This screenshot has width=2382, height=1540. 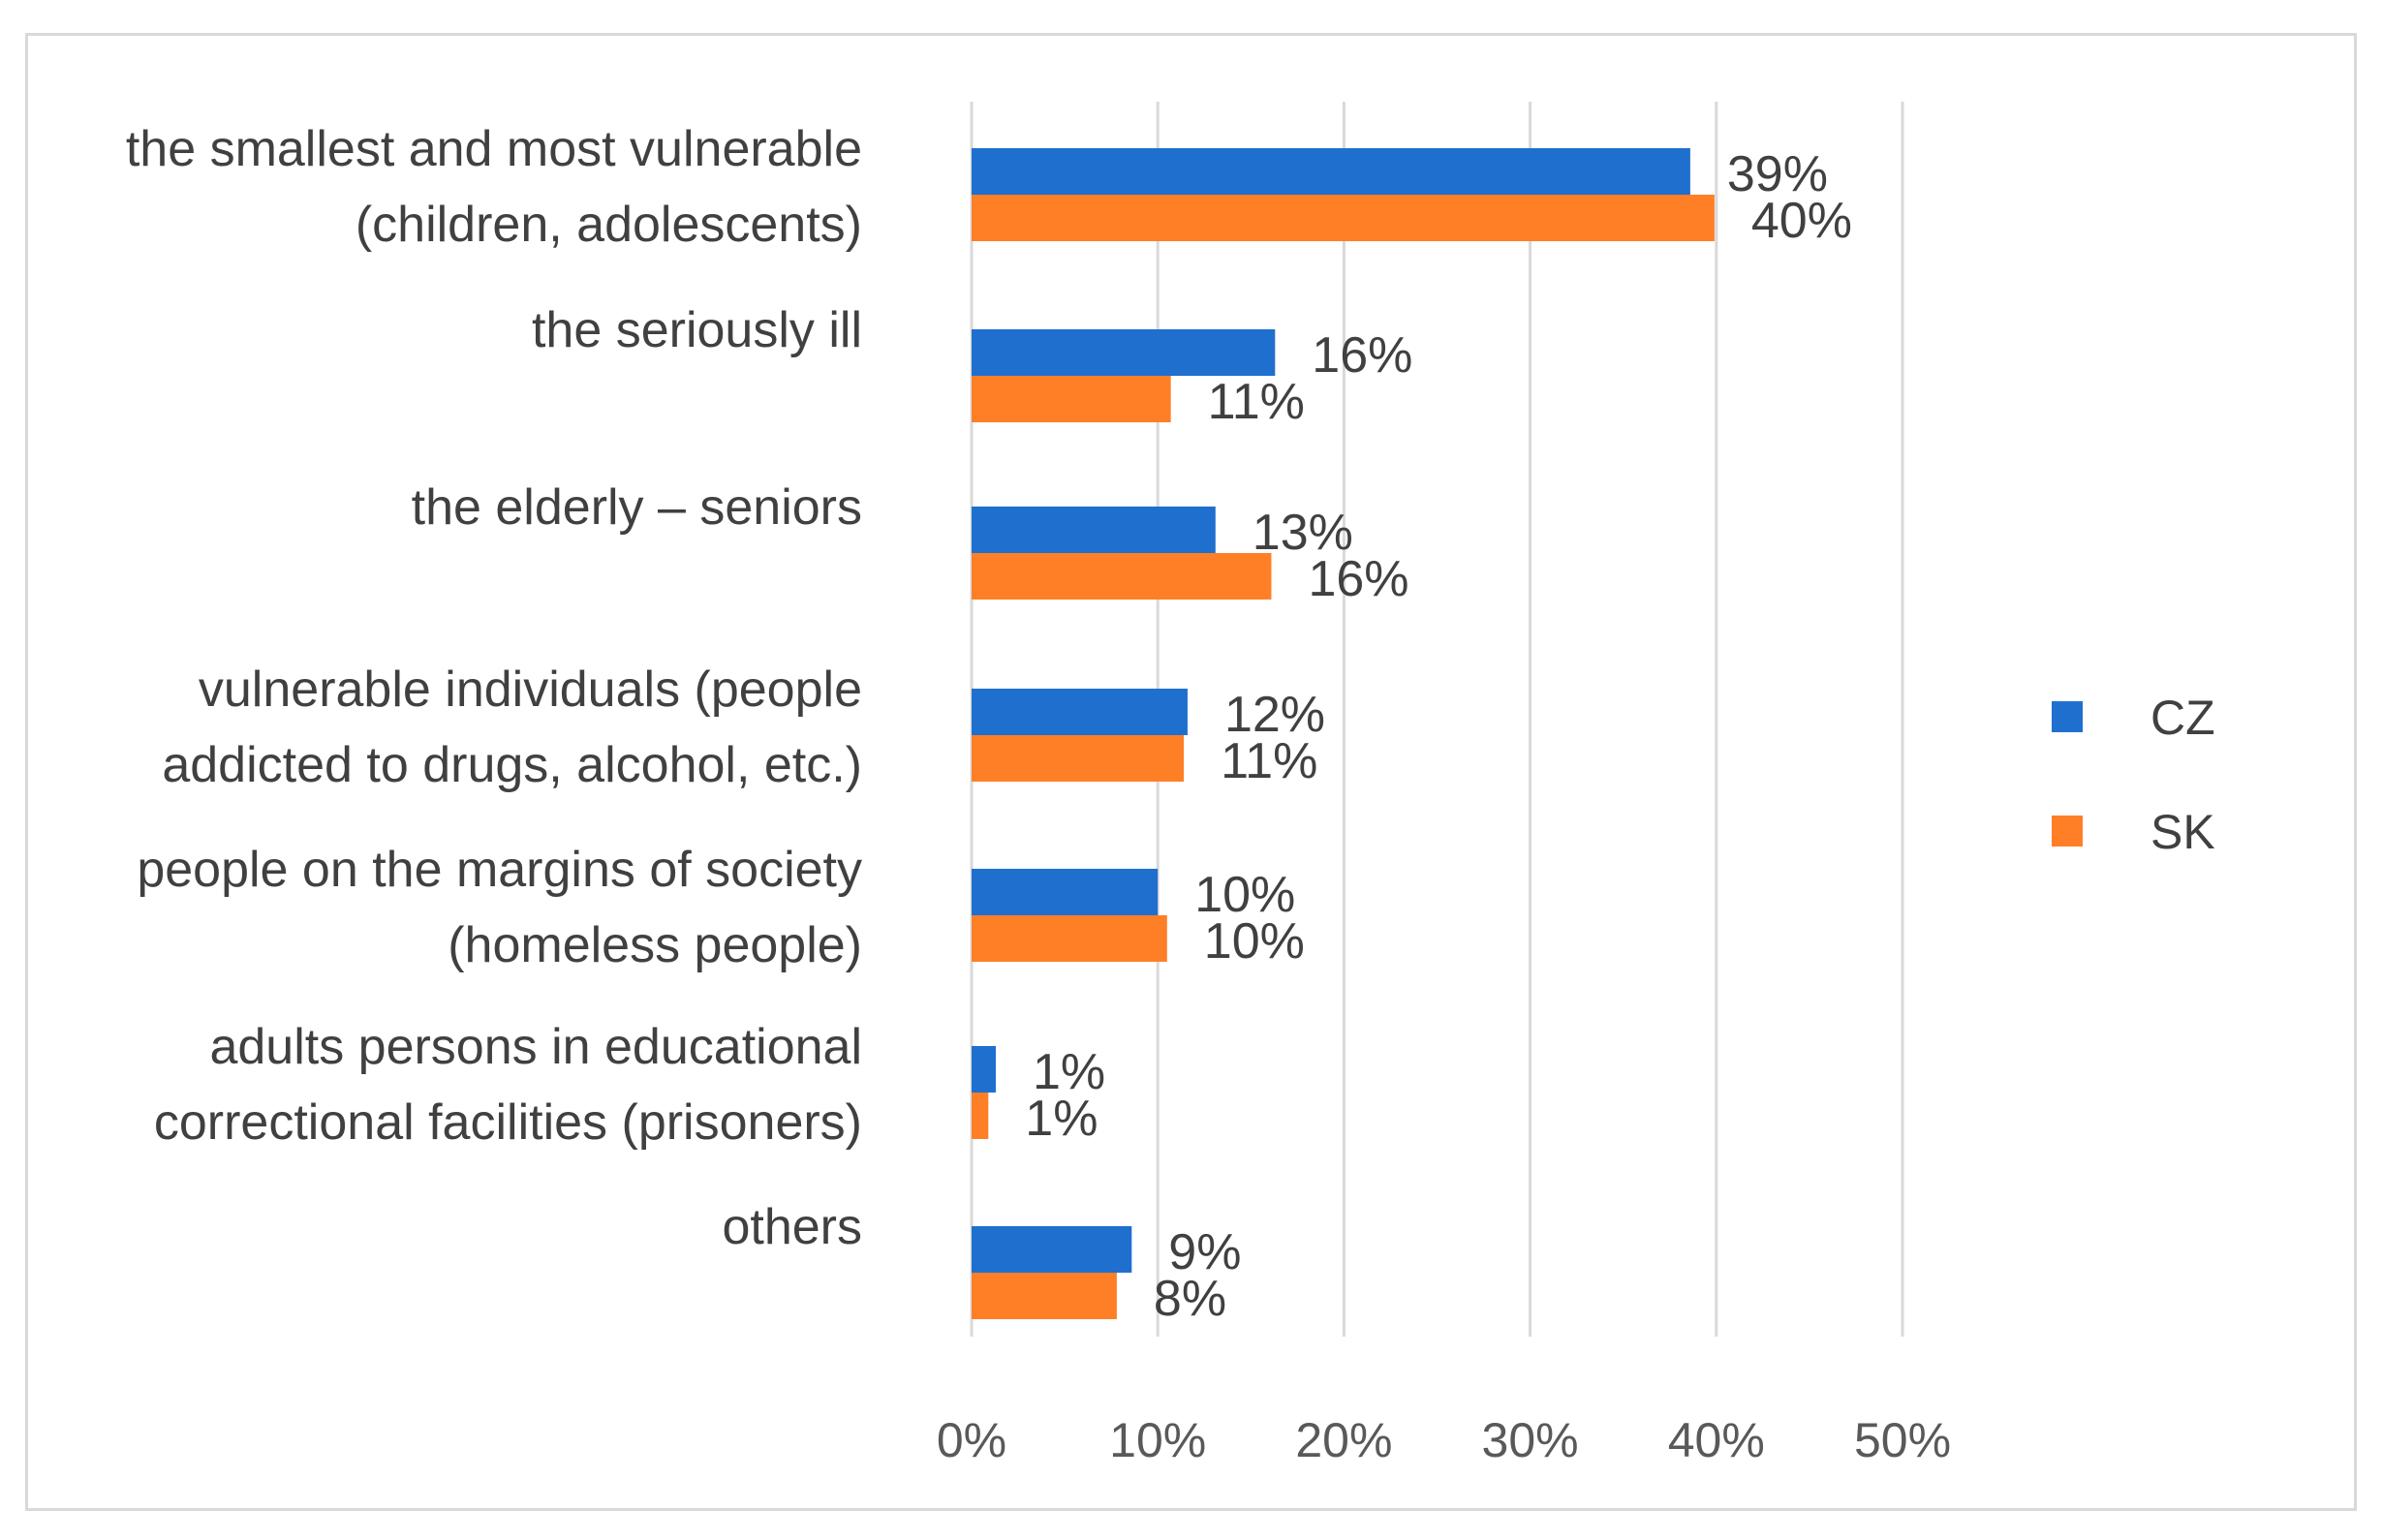 What do you see at coordinates (2067, 717) in the screenshot?
I see `legend-swatch-cz` at bounding box center [2067, 717].